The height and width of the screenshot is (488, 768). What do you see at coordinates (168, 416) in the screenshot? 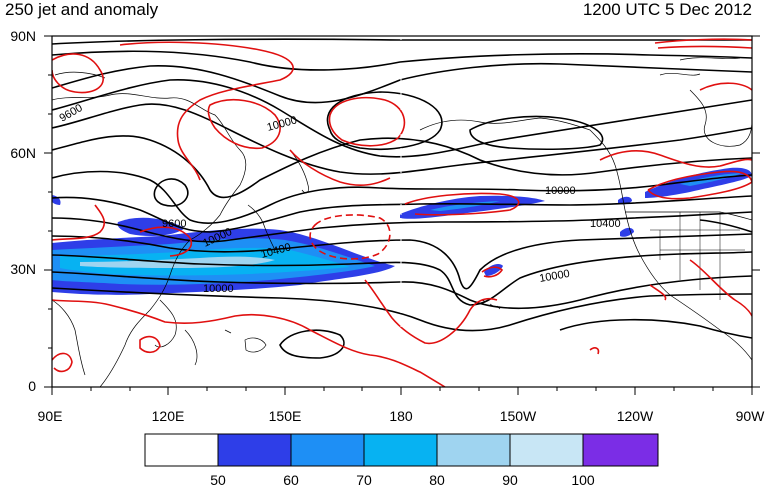
I see `x-tick-label: 120E` at bounding box center [168, 416].